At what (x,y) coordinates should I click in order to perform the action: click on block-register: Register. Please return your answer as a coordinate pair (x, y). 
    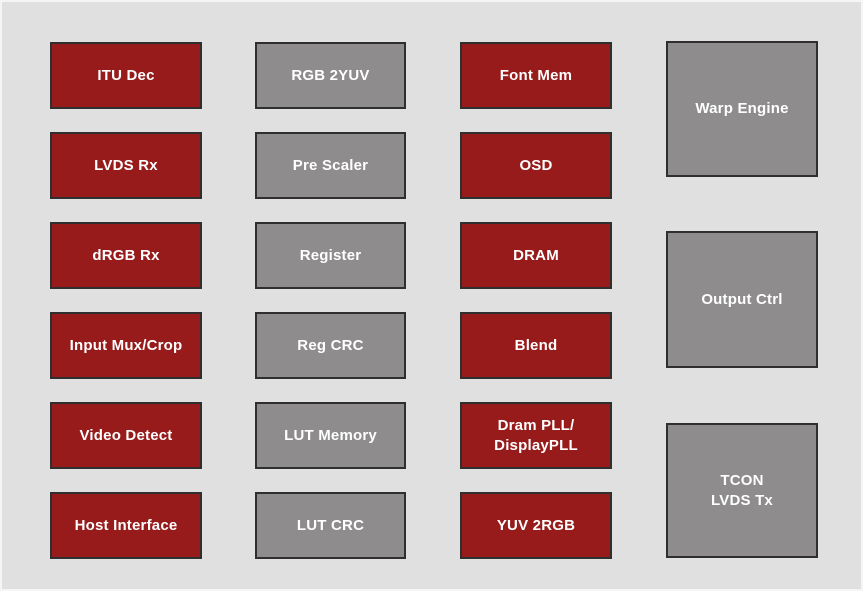
    Looking at the image, I should click on (330, 255).